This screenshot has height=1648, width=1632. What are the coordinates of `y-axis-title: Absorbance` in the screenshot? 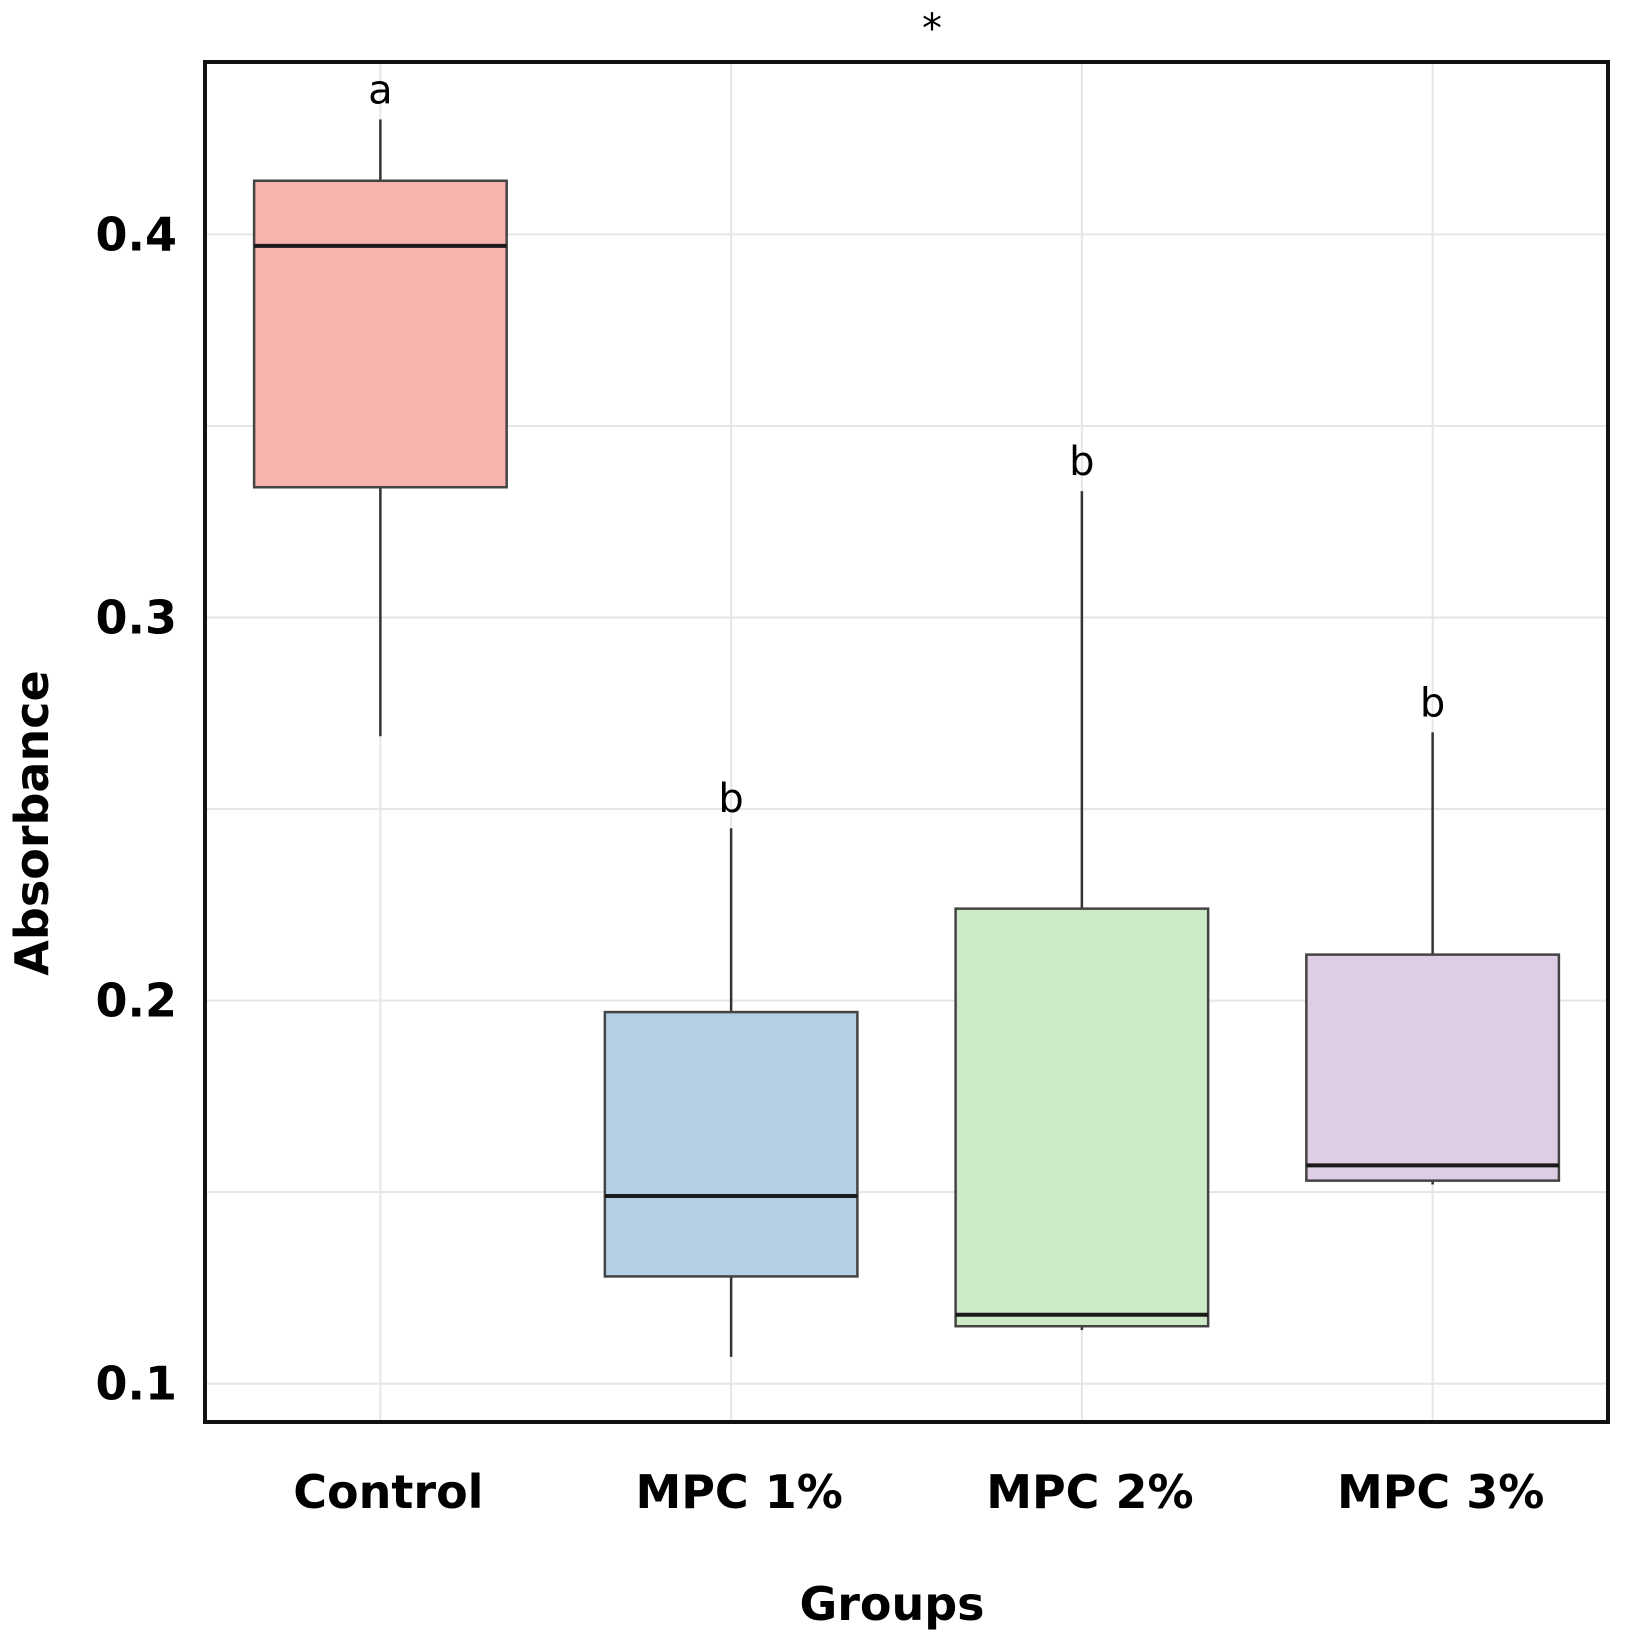 It's located at (32, 822).